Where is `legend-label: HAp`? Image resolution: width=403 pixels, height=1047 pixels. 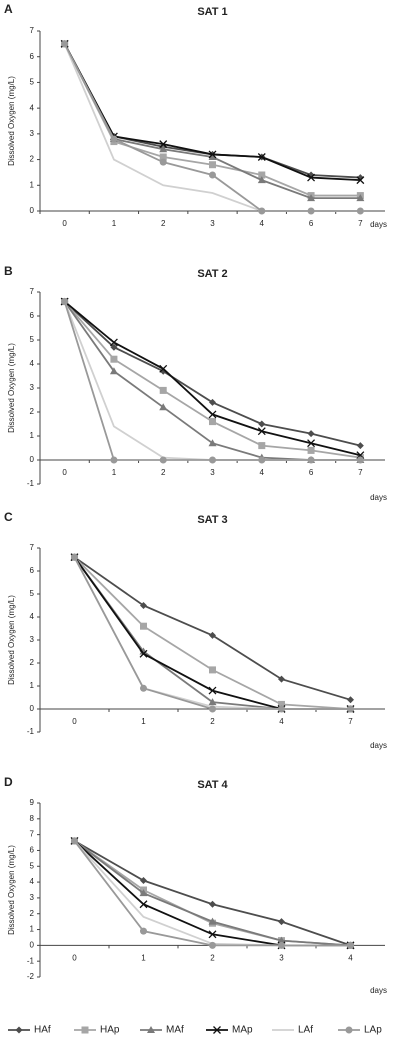 legend-label: HAp is located at coordinates (110, 1030).